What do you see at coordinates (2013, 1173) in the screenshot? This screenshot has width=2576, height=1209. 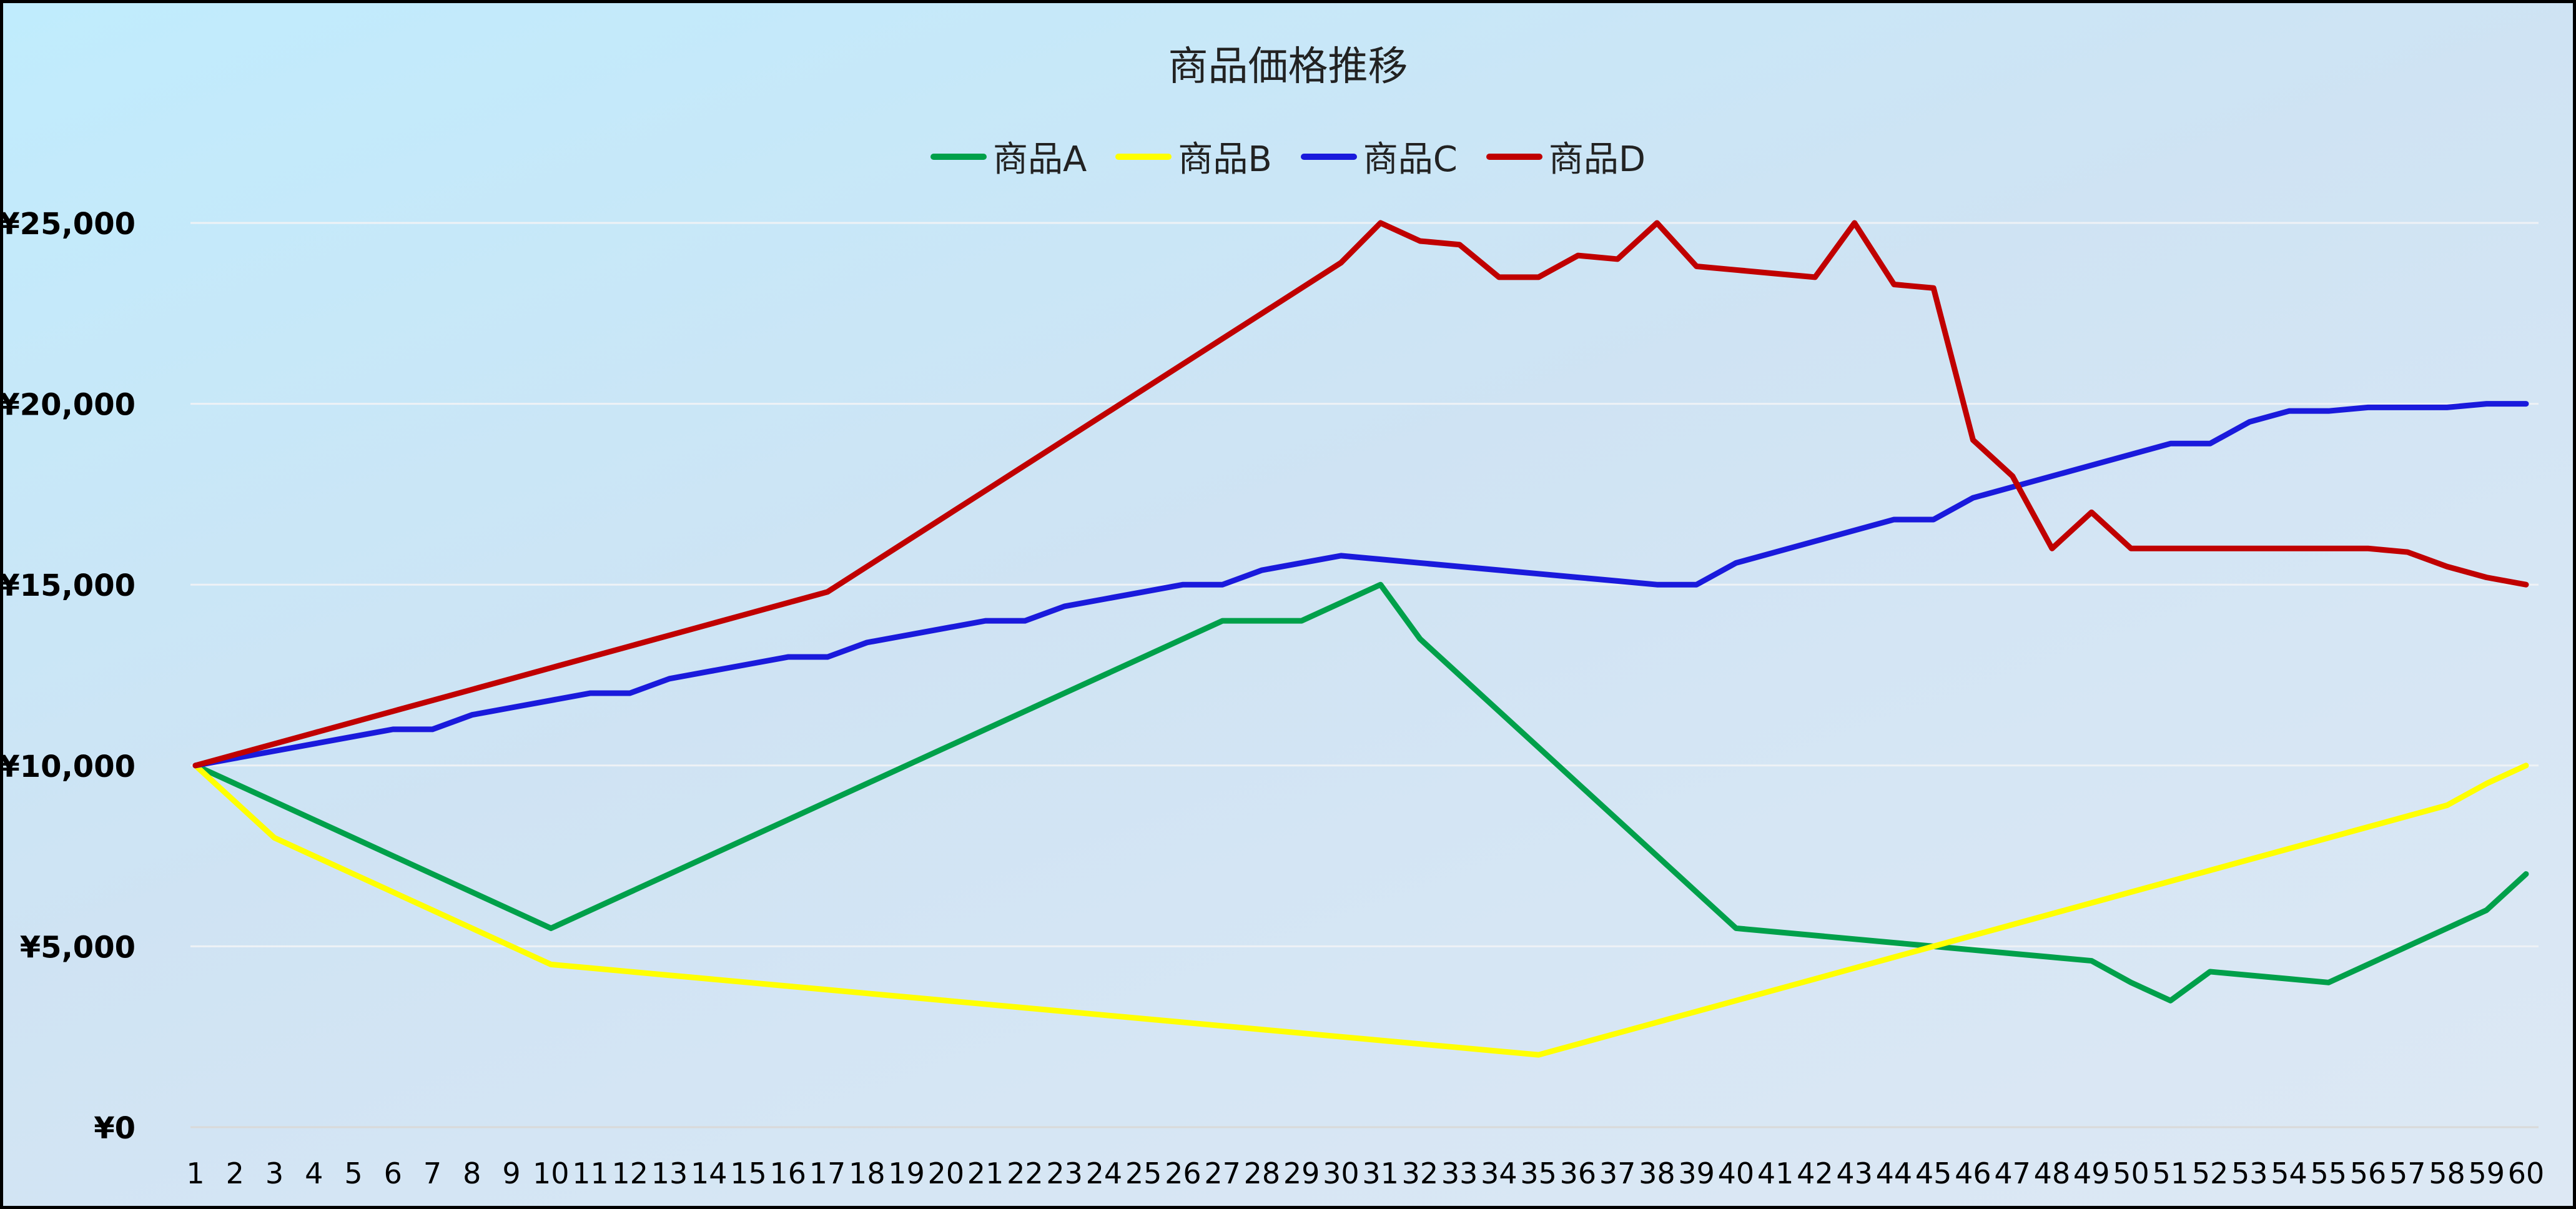 I see `x-tick-label: 47` at bounding box center [2013, 1173].